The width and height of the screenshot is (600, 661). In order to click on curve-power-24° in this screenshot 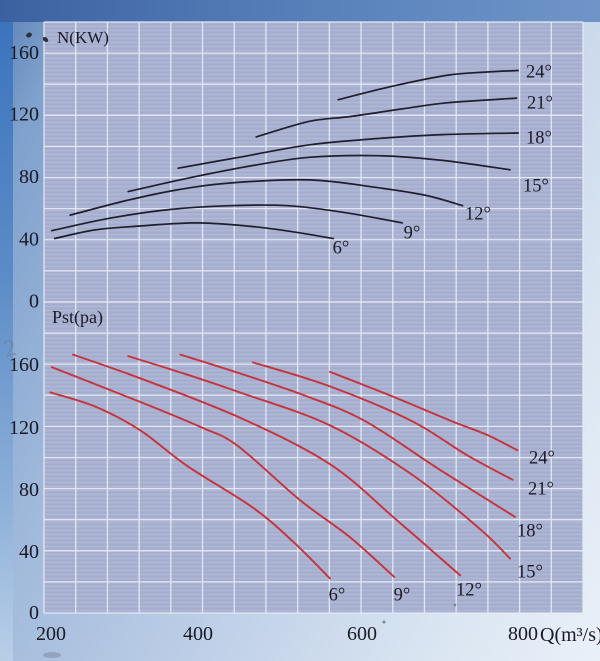, I will do `click(428, 85)`.